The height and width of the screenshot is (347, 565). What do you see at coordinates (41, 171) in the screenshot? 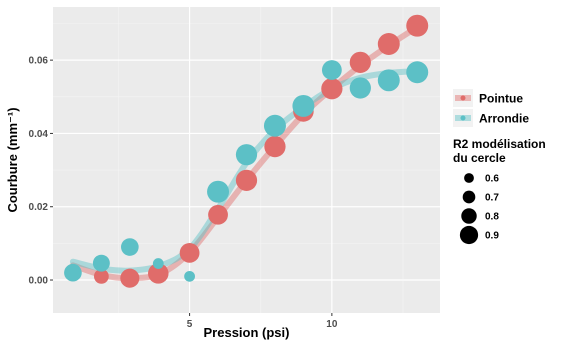
I see `y-axis-ticks: 0.00 0.02 0.04 0.06` at bounding box center [41, 171].